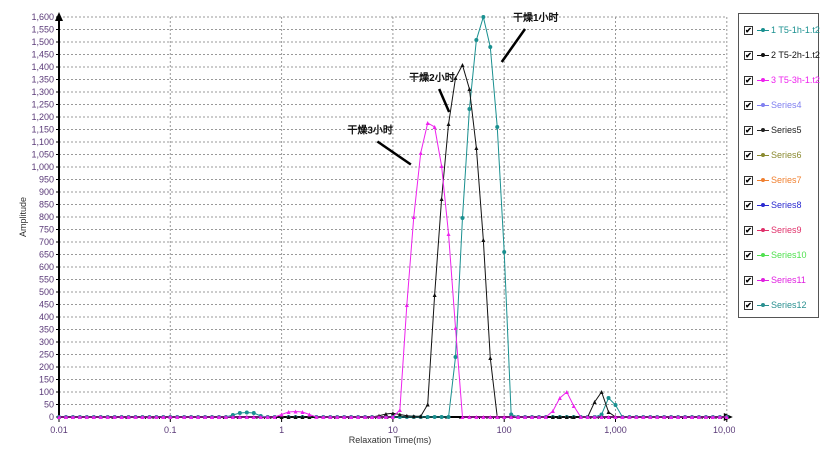 This screenshot has height=453, width=831. What do you see at coordinates (390, 440) in the screenshot?
I see `x-axis-label: Relaxation Time(ms)` at bounding box center [390, 440].